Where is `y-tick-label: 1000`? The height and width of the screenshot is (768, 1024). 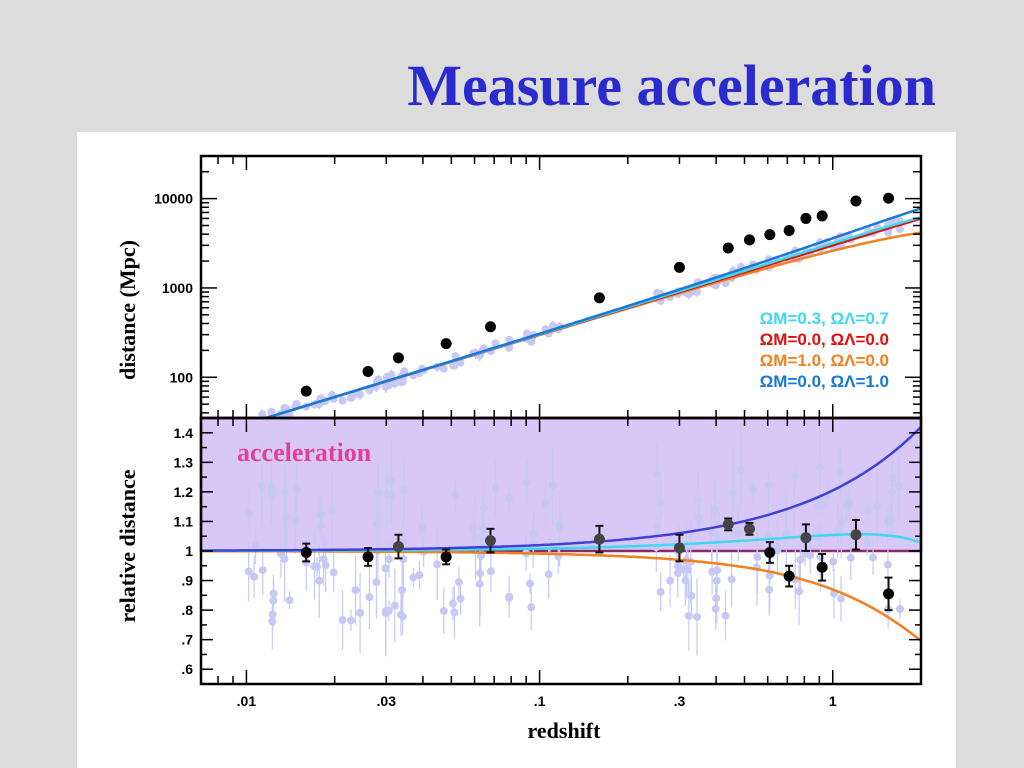
y-tick-label: 1000 is located at coordinates (177, 288).